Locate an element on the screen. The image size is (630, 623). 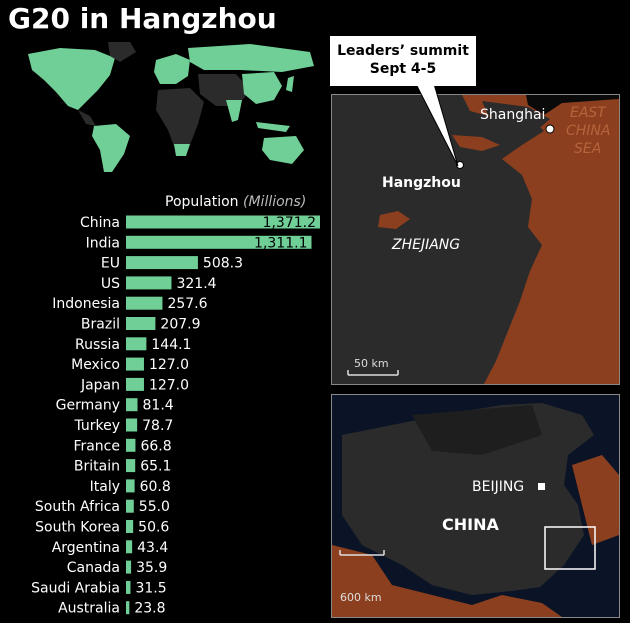
shanghai-label: Shanghai is located at coordinates (513, 115).